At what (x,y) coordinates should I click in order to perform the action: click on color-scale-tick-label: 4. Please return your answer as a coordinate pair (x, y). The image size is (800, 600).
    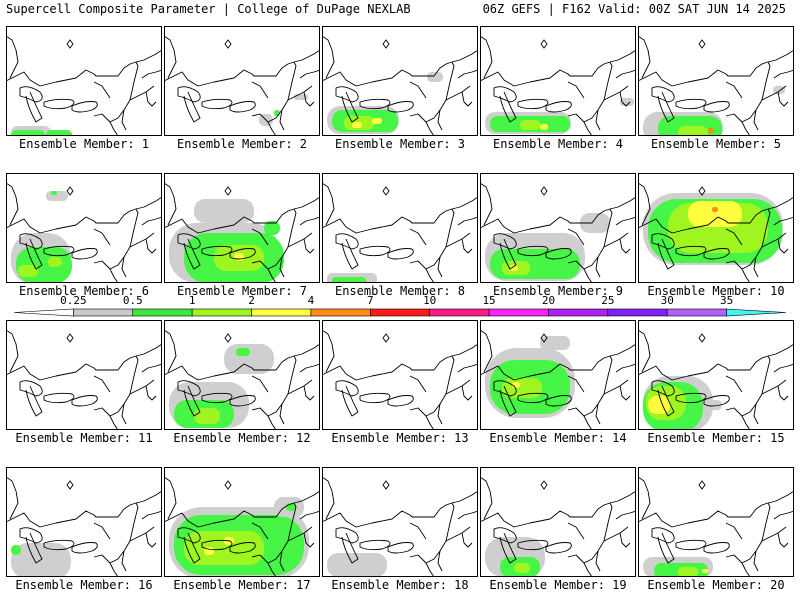
    Looking at the image, I should click on (311, 300).